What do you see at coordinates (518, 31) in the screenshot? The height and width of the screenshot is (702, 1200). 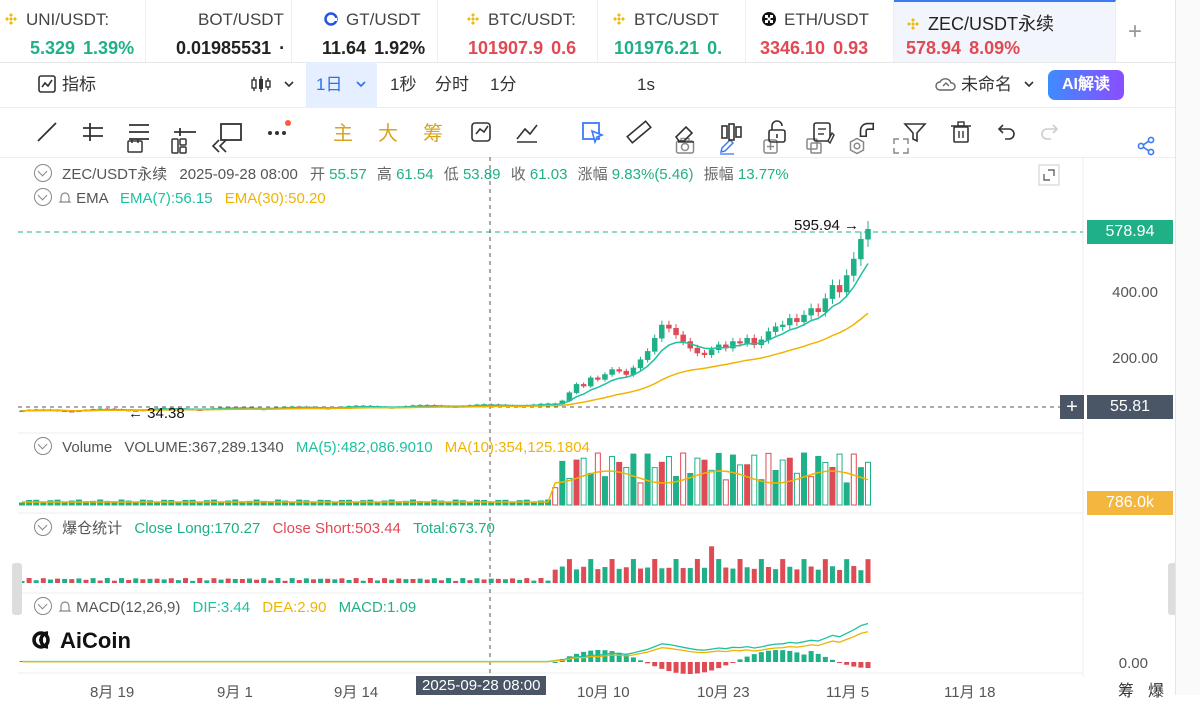 I see `ticker-tab-btc-perp: BTC/USDT: 101907.9 0.6` at bounding box center [518, 31].